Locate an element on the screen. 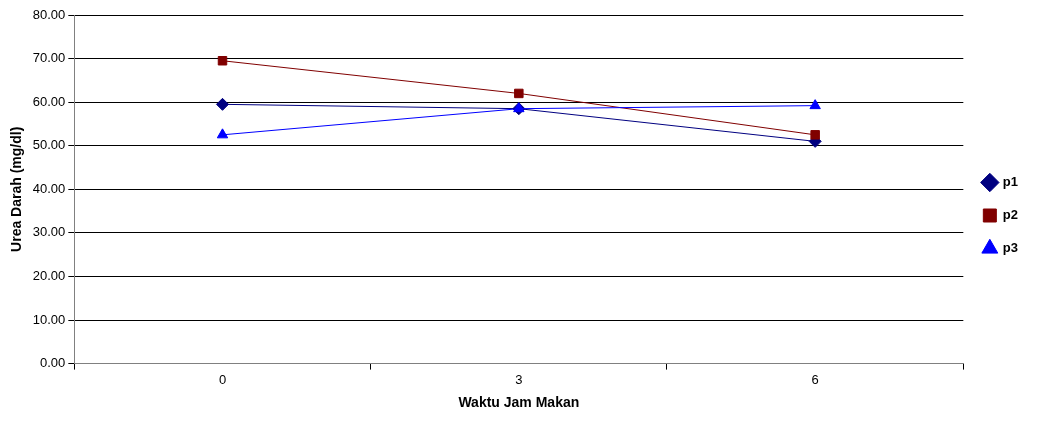 The height and width of the screenshot is (421, 1038). x-tick-label: 3 is located at coordinates (519, 379).